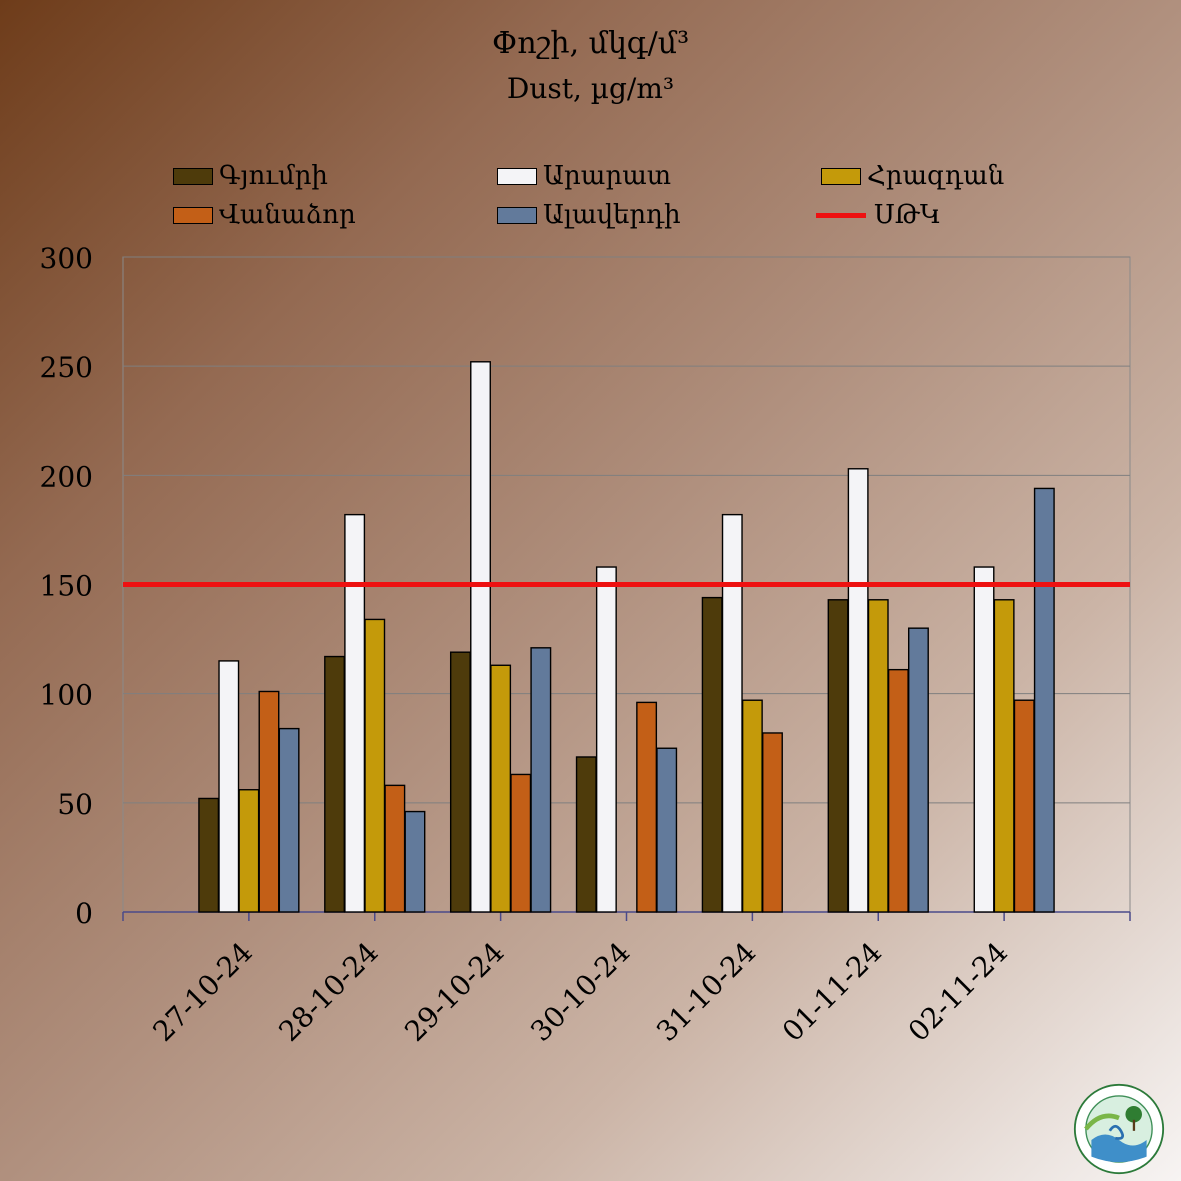  I want to click on x-tick-label: 29-10-24, so click(454, 992).